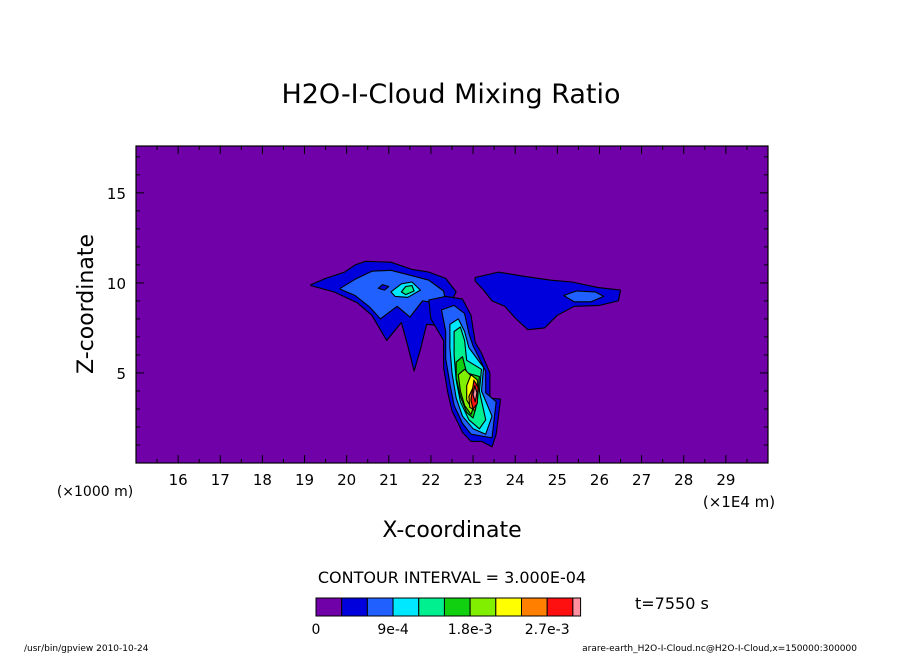 The image size is (904, 658). Describe the element at coordinates (450, 94) in the screenshot. I see `chart-title: H2O-I-Cloud Mixing Ratio` at that location.